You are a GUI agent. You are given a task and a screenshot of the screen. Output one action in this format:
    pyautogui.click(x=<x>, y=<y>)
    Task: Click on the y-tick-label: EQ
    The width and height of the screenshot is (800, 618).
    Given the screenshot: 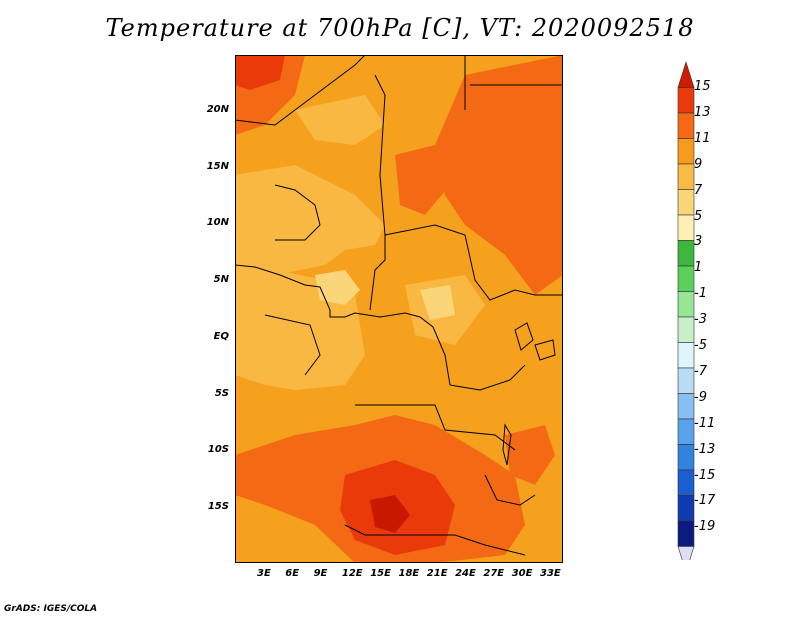 What is the action you would take?
    pyautogui.click(x=221, y=336)
    